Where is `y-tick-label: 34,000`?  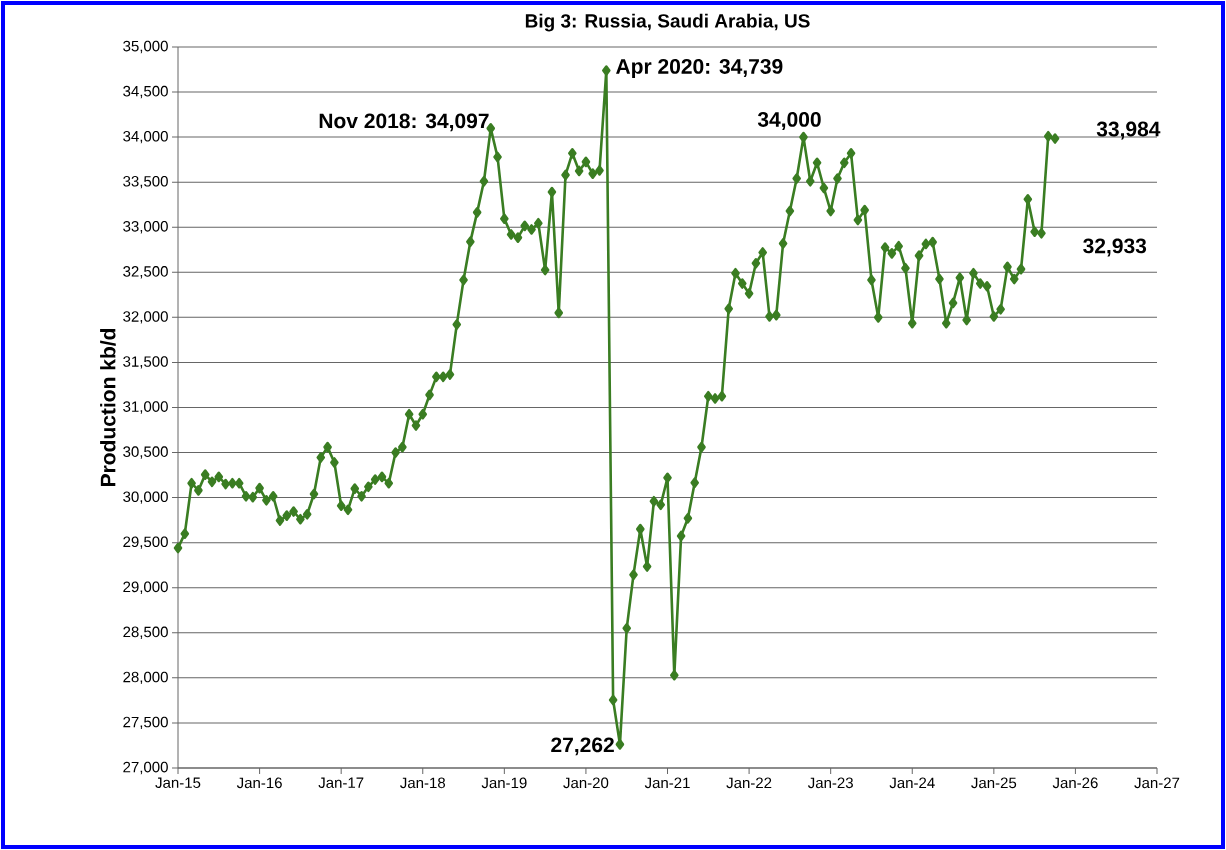 y-tick-label: 34,000 is located at coordinates (145, 137).